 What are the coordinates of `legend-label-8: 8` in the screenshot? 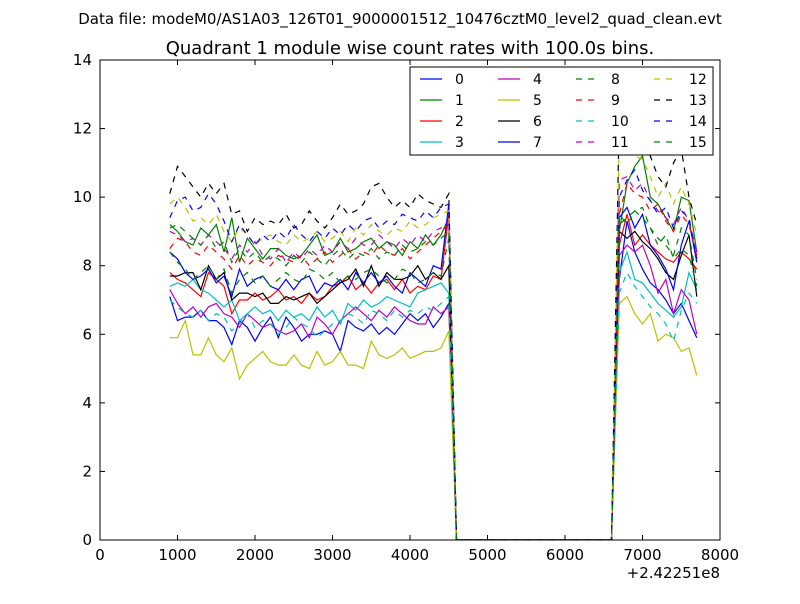 It's located at (615, 80).